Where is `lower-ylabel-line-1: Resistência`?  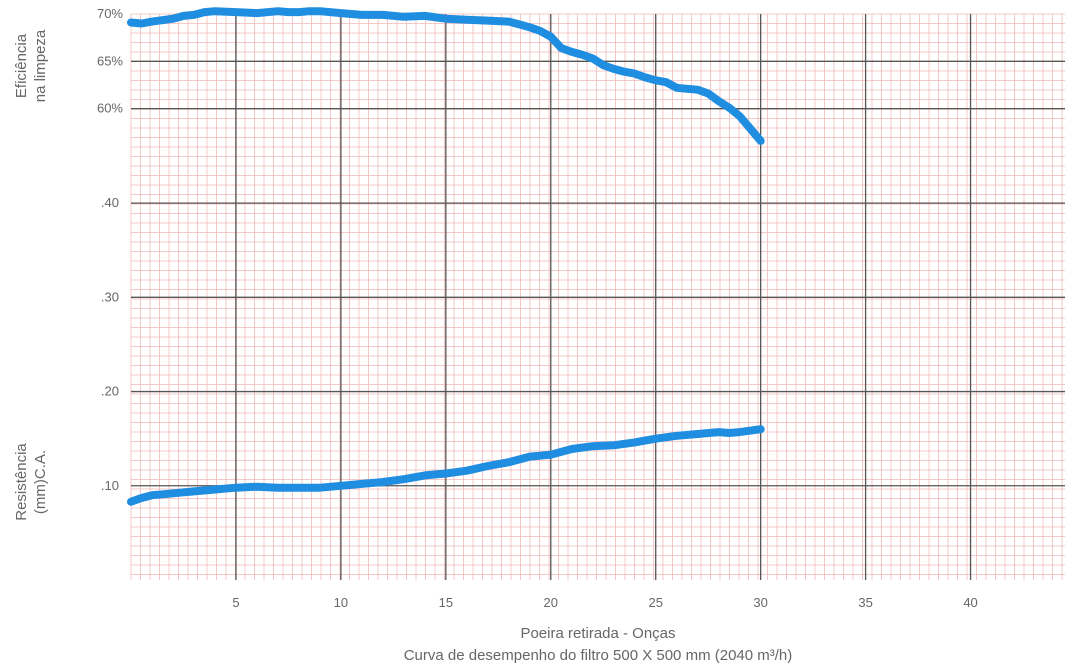
lower-ylabel-line-1: Resistência is located at coordinates (21, 482).